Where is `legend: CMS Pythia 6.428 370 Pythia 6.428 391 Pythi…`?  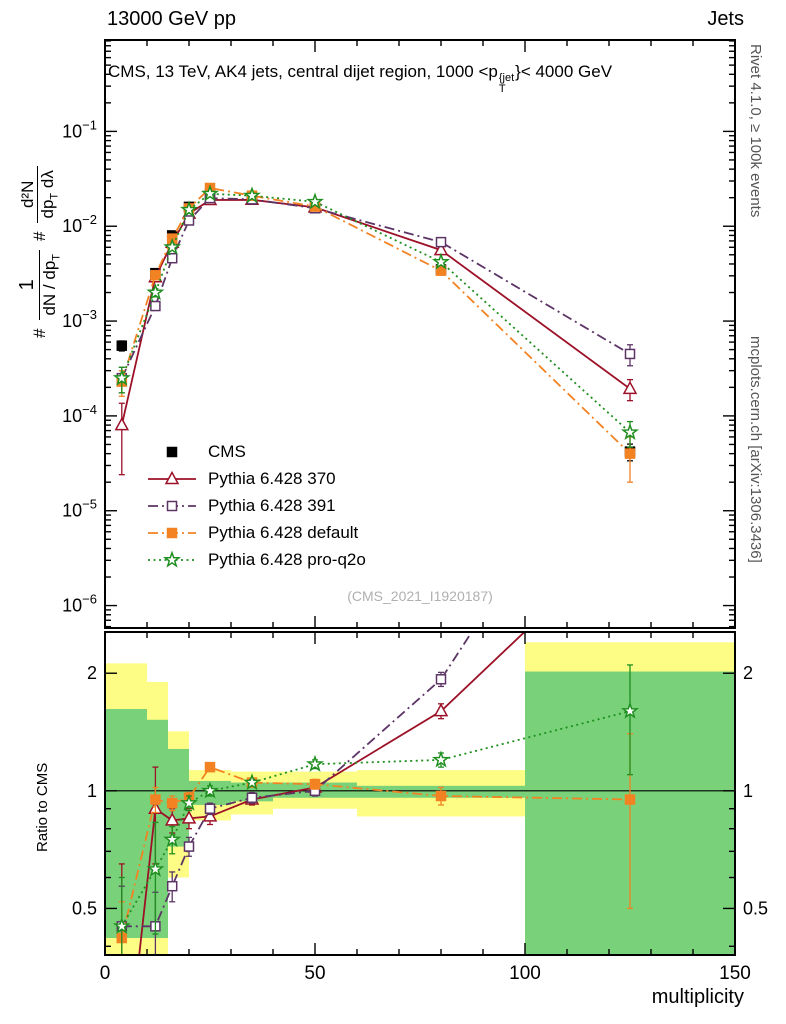 legend: CMS Pythia 6.428 370 Pythia 6.428 391 Pythi… is located at coordinates (256, 505).